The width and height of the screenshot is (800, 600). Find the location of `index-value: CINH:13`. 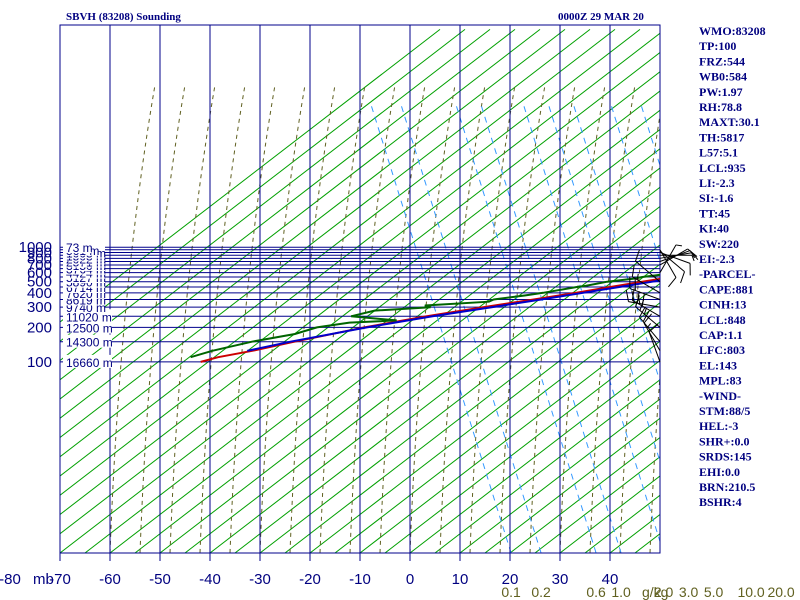

index-value: CINH:13 is located at coordinates (722, 305).